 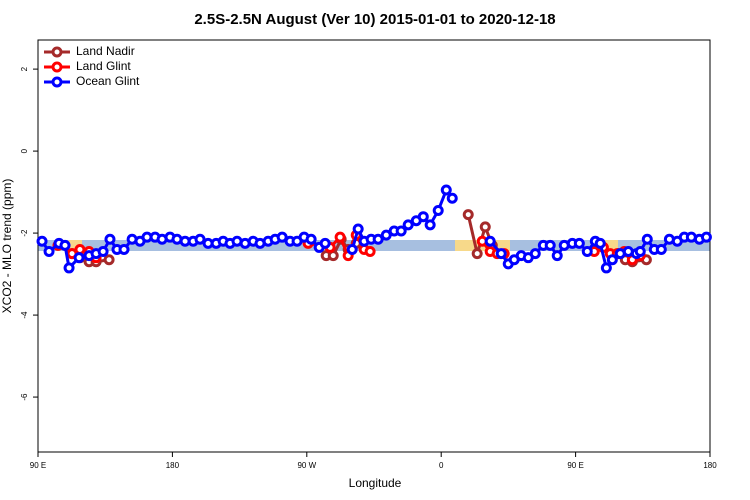 I want to click on y-tick-label: -4, so click(x=24, y=315).